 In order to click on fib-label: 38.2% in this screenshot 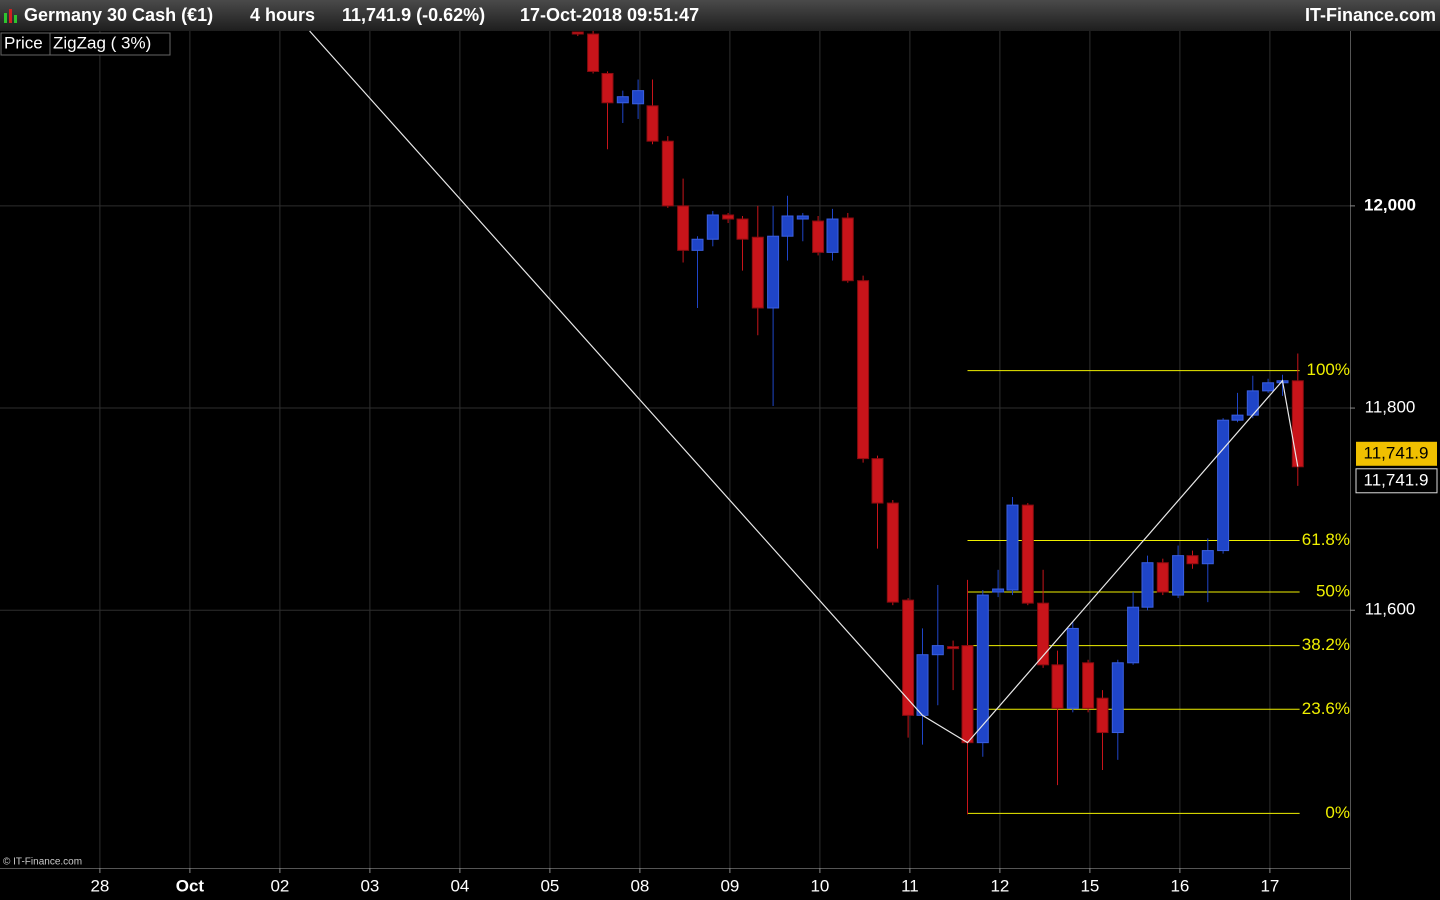, I will do `click(1326, 644)`.